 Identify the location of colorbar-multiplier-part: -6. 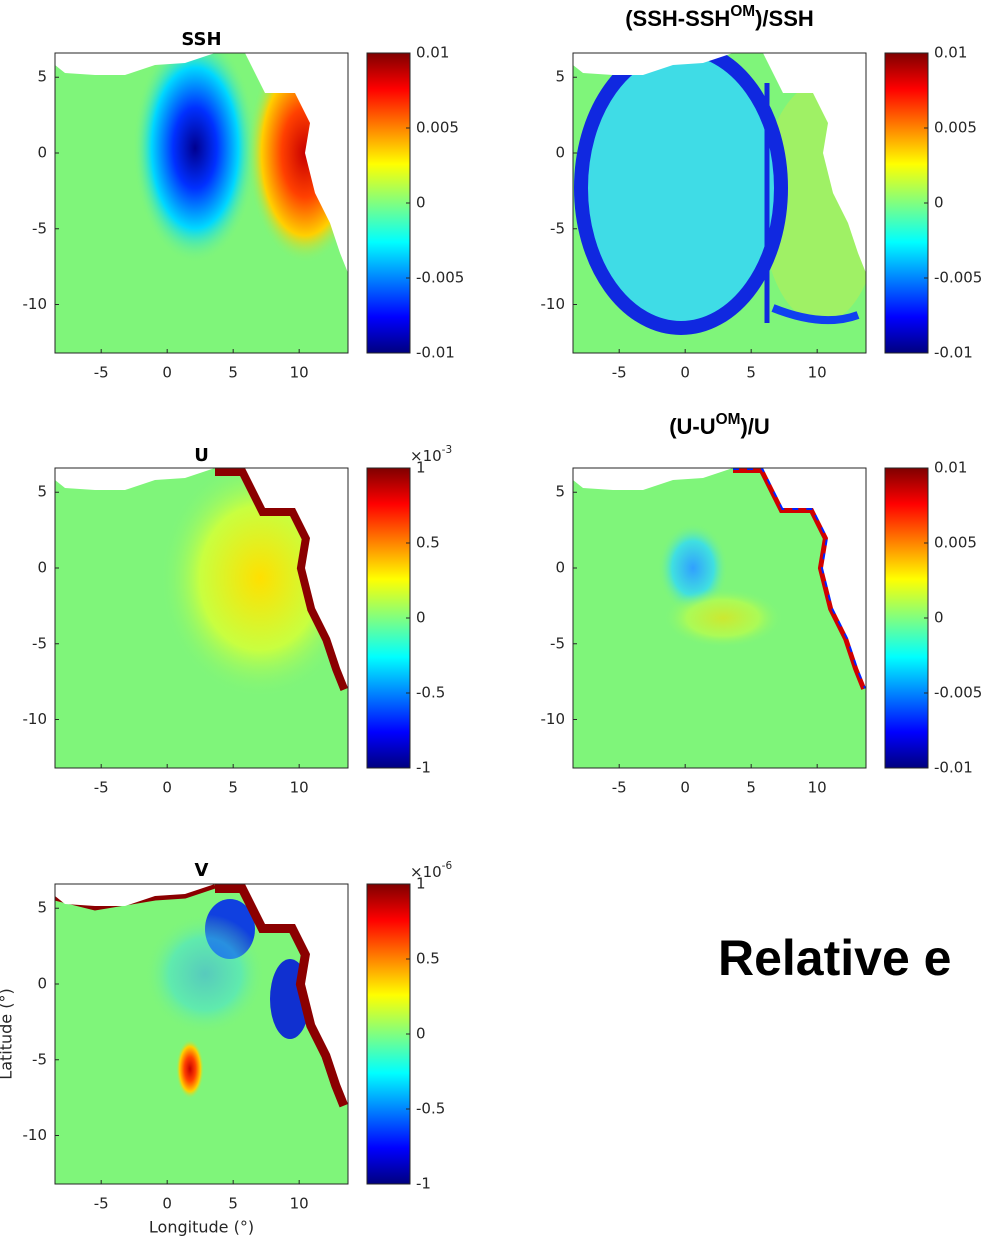
(447, 866).